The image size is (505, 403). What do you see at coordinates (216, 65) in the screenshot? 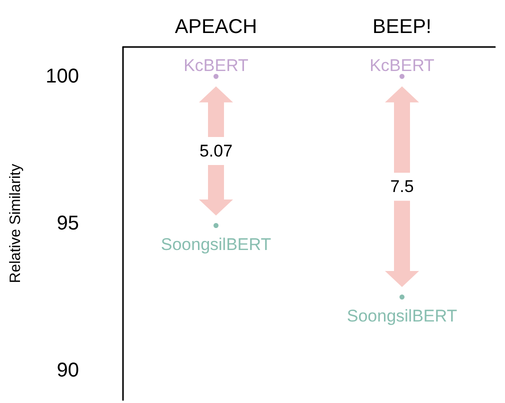
I see `series-label: KcBERT` at bounding box center [216, 65].